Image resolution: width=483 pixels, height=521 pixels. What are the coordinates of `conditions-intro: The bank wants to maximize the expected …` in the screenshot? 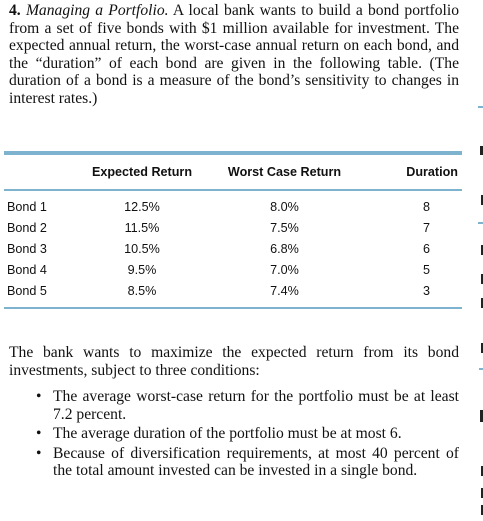 It's located at (234, 361).